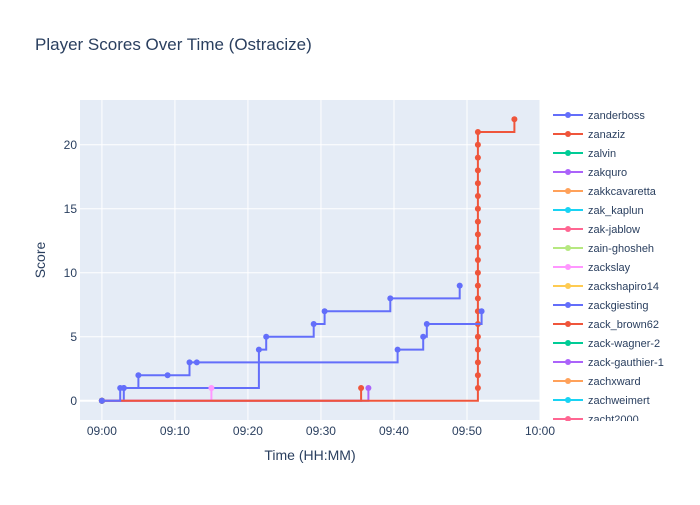  What do you see at coordinates (613, 420) in the screenshot?
I see `legend-label: zacht2000` at bounding box center [613, 420].